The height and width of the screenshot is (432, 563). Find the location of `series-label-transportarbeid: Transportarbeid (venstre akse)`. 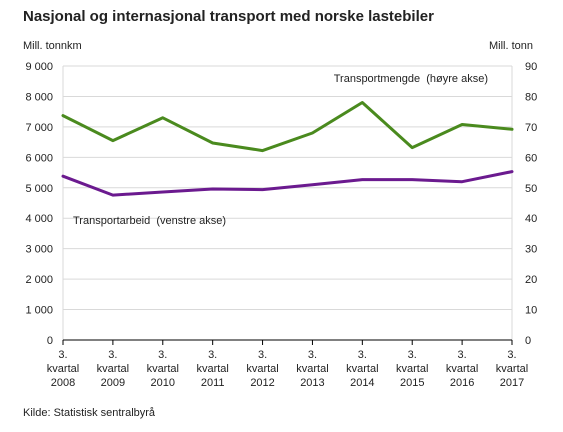

series-label-transportarbeid: Transportarbeid (venstre akse) is located at coordinates (149, 221).